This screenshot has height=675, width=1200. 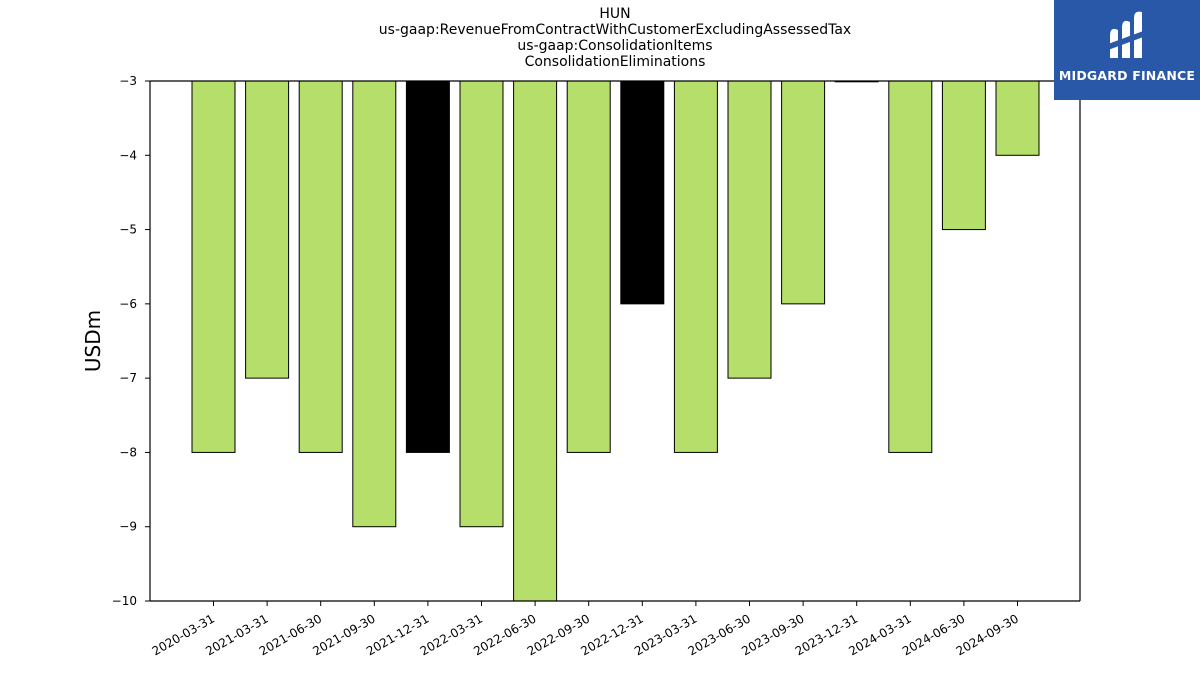 What do you see at coordinates (128, 378) in the screenshot?
I see `y-tick-label: −7` at bounding box center [128, 378].